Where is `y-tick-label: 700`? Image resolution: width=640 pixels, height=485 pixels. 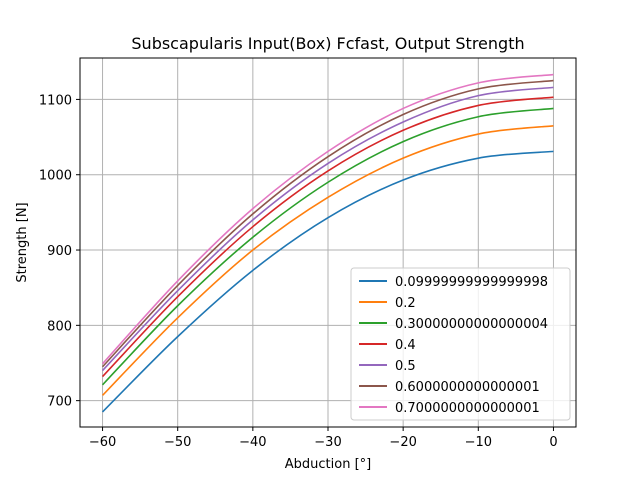 y-tick-label: 700 is located at coordinates (59, 402).